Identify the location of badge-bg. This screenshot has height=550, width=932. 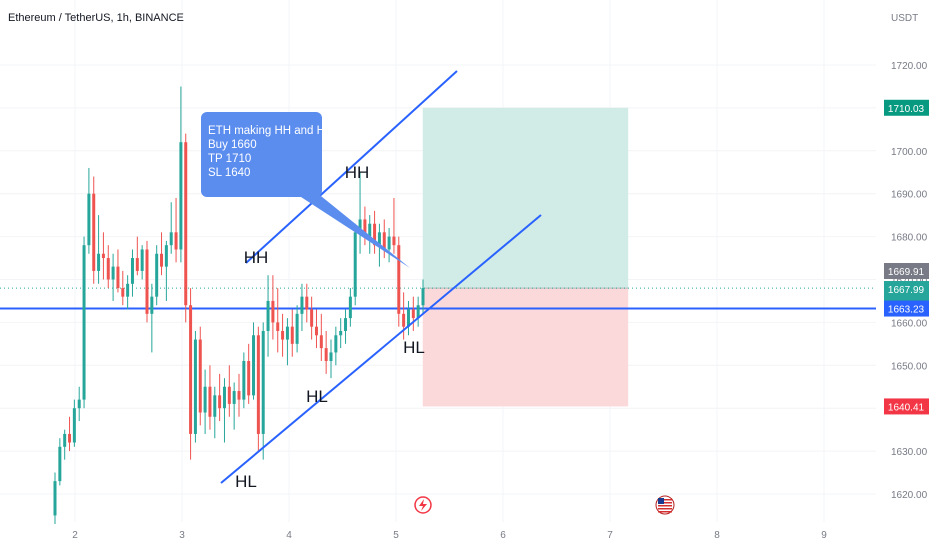
(906, 107).